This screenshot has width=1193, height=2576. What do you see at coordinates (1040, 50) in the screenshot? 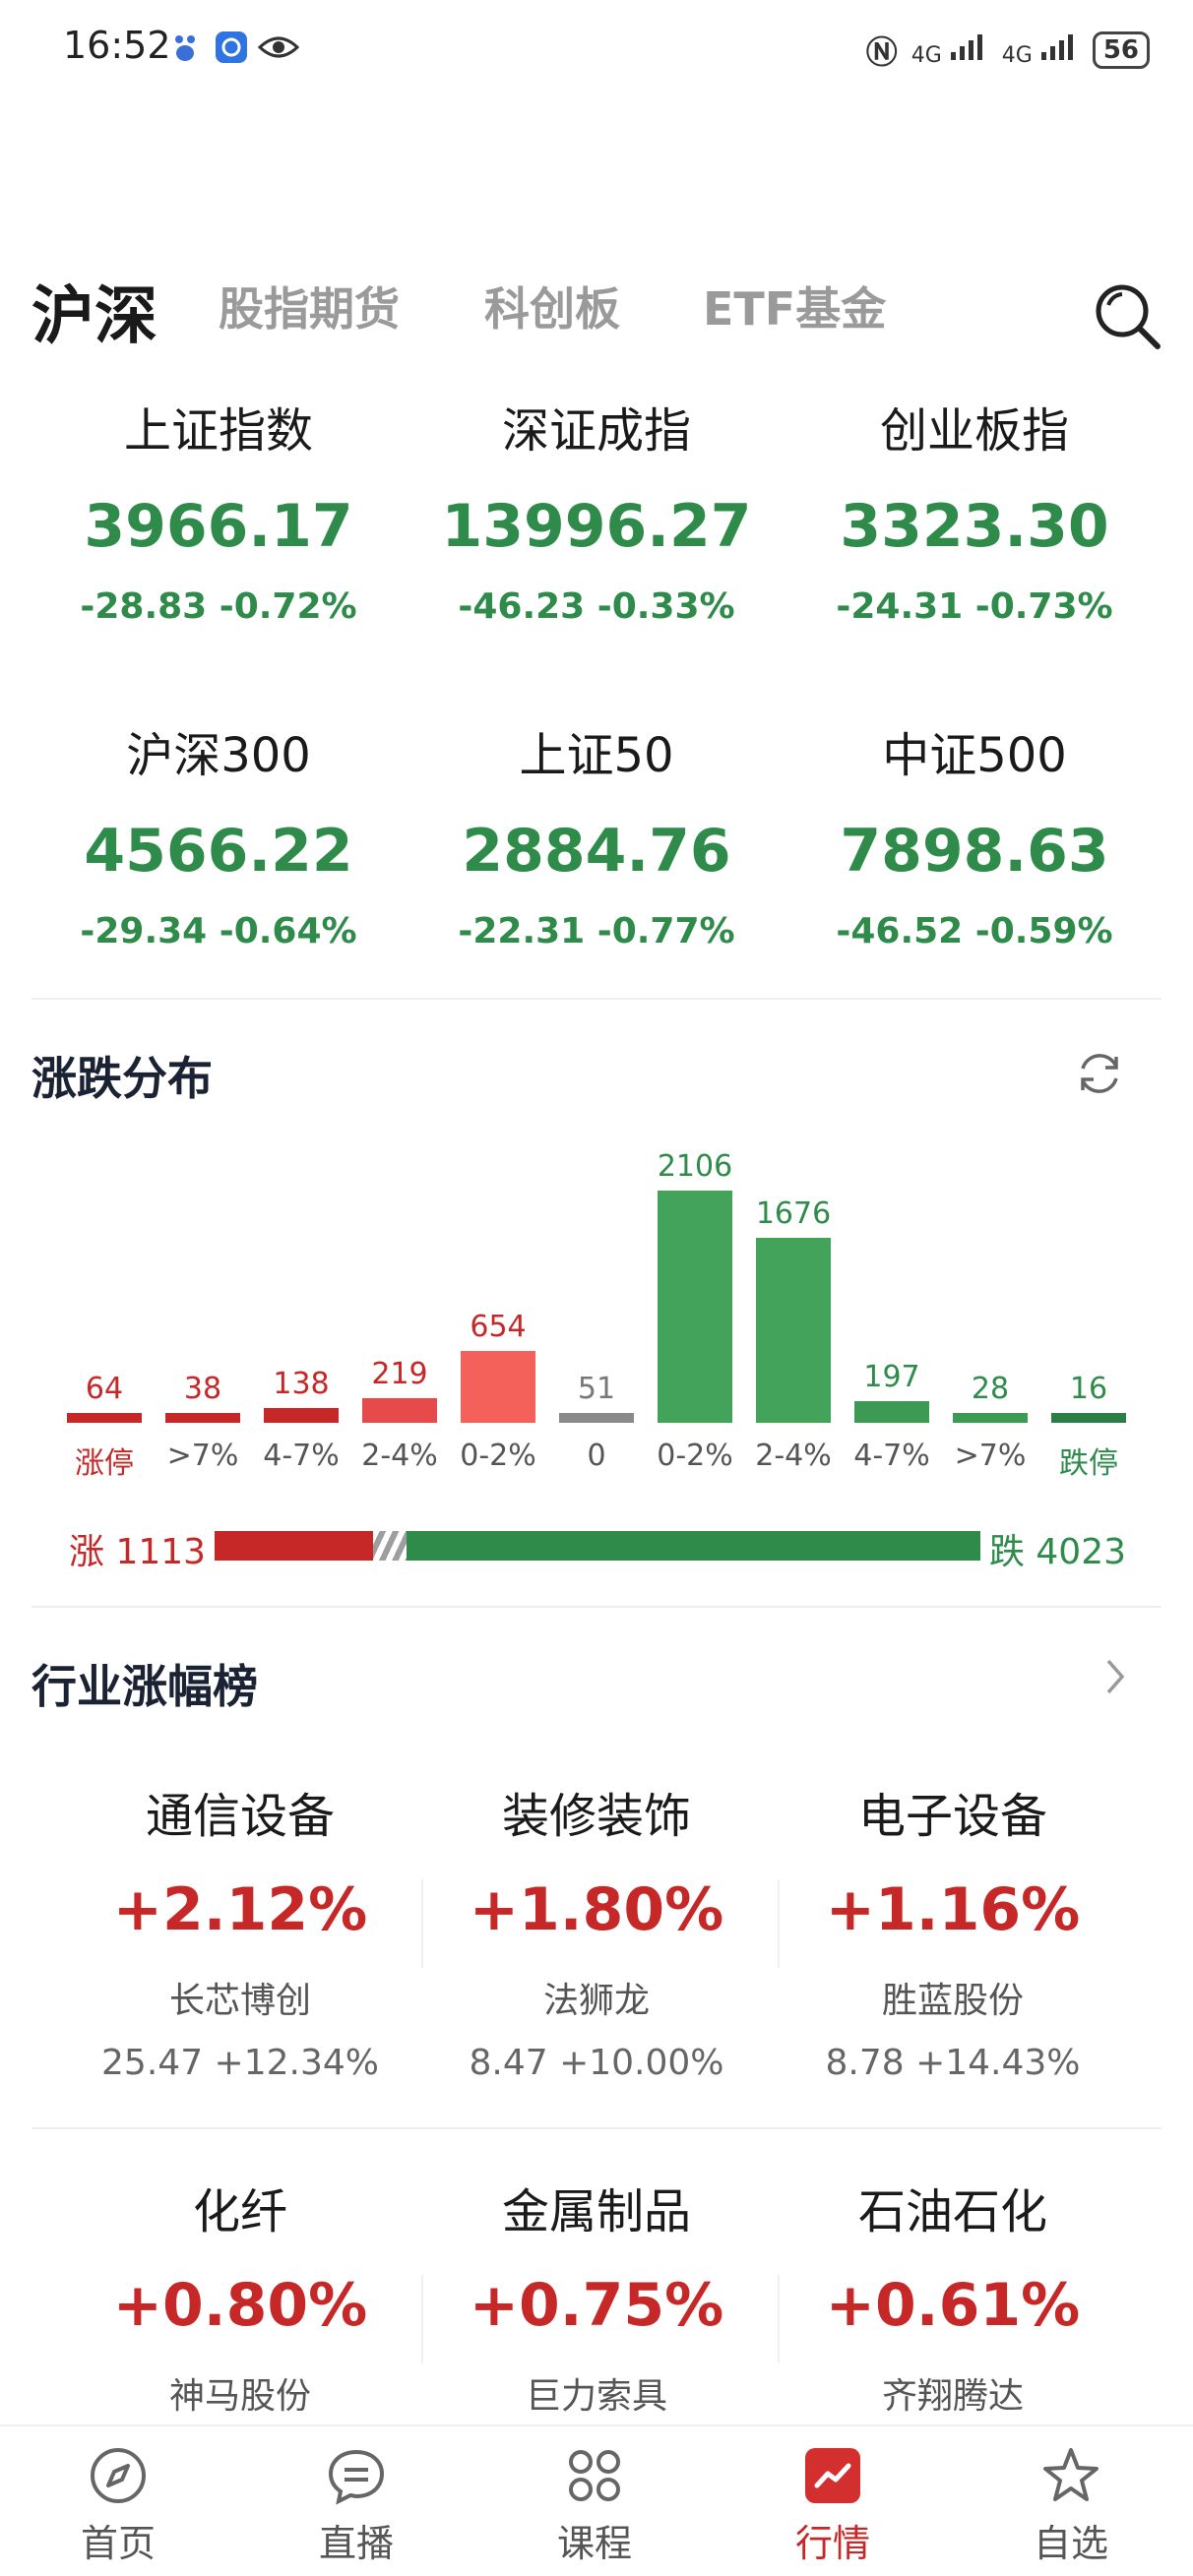
I see `signal-2: 4G` at bounding box center [1040, 50].